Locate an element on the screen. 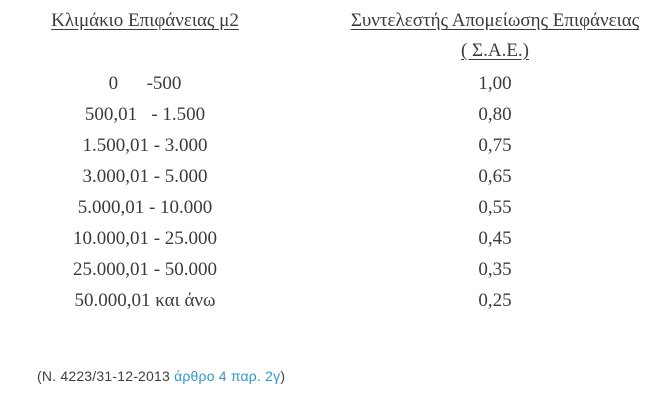 This screenshot has height=400, width=670. coefficient-value: 0,65 is located at coordinates (495, 176).